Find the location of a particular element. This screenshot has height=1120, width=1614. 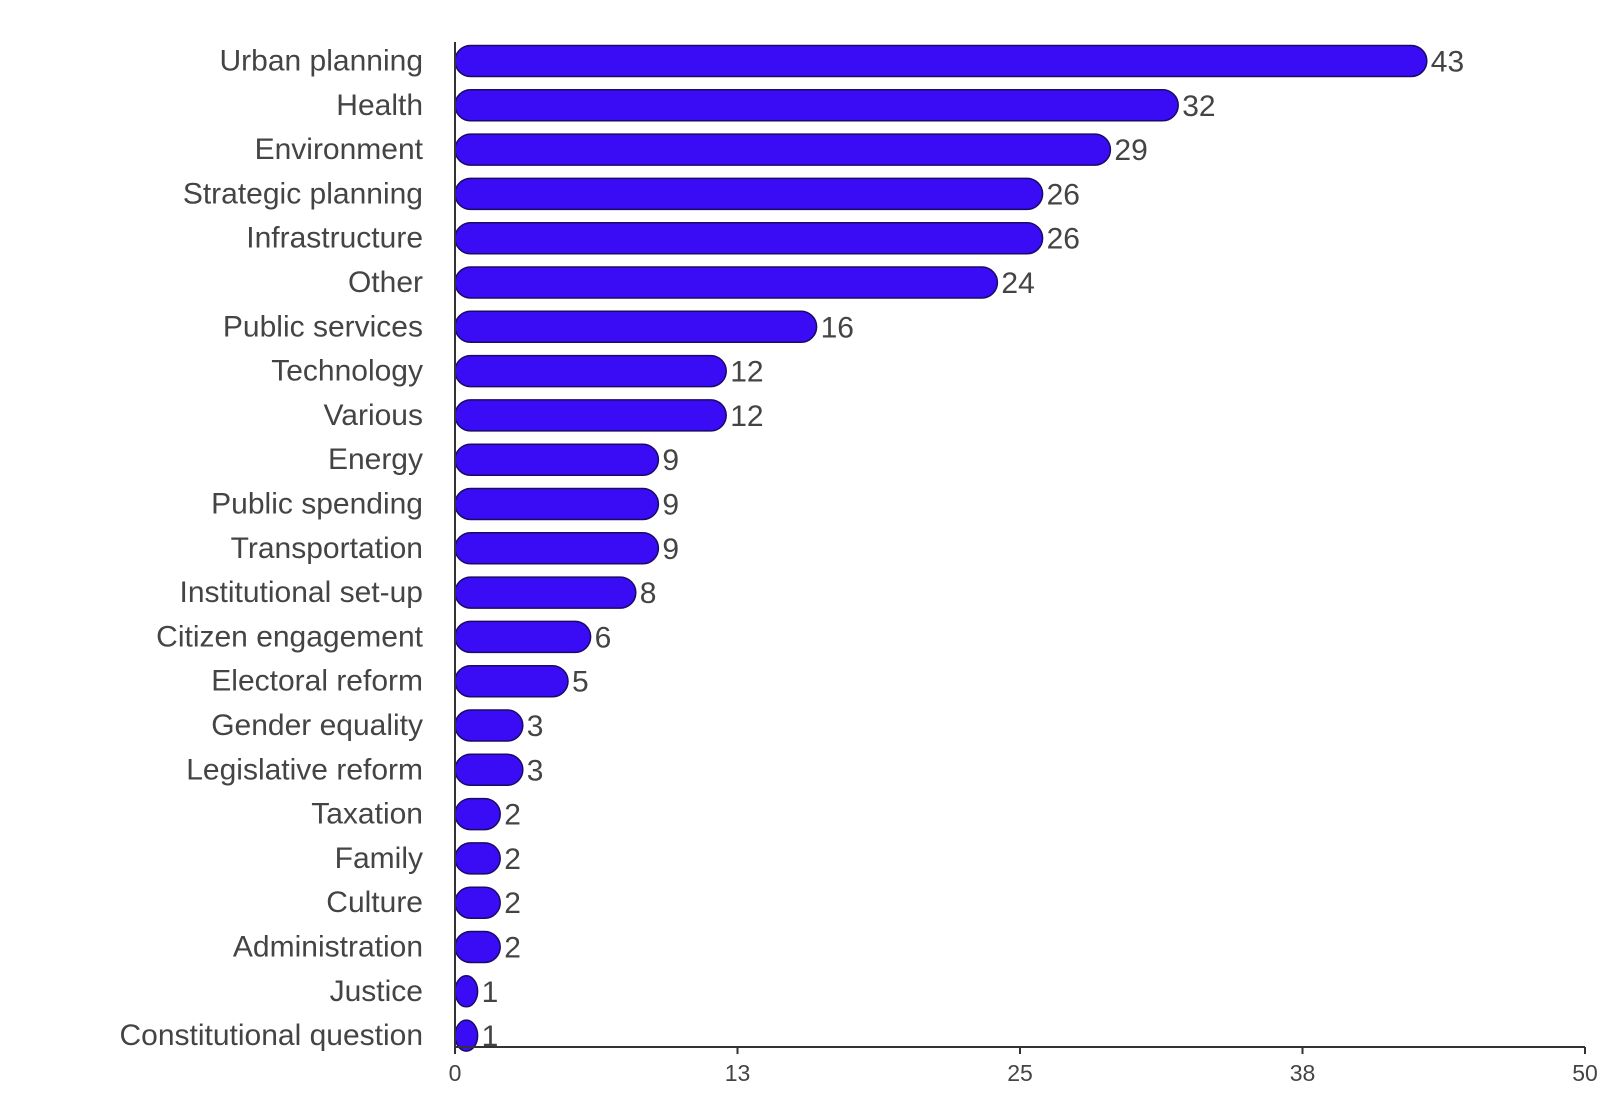

data-label: 8 is located at coordinates (648, 593).